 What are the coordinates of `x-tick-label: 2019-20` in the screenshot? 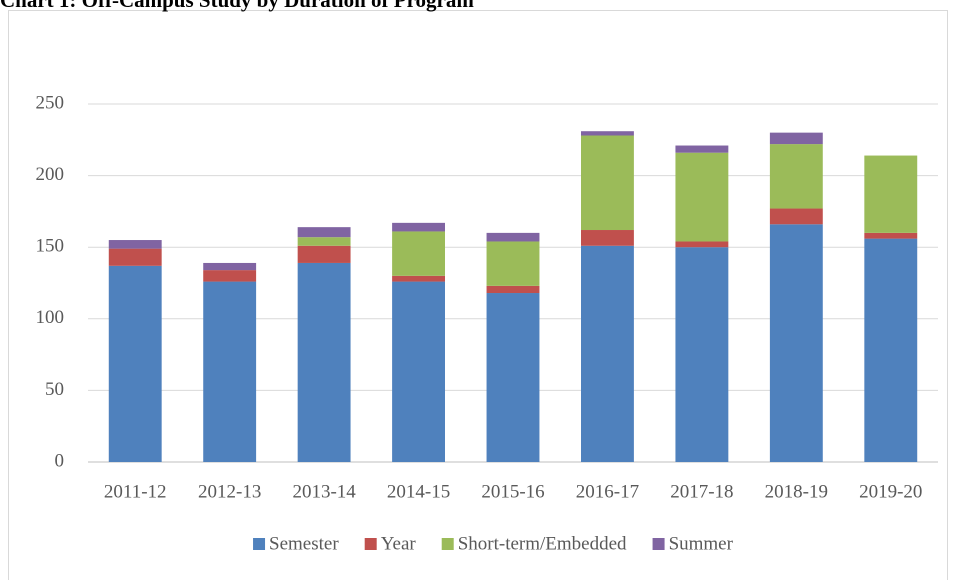 It's located at (890, 491).